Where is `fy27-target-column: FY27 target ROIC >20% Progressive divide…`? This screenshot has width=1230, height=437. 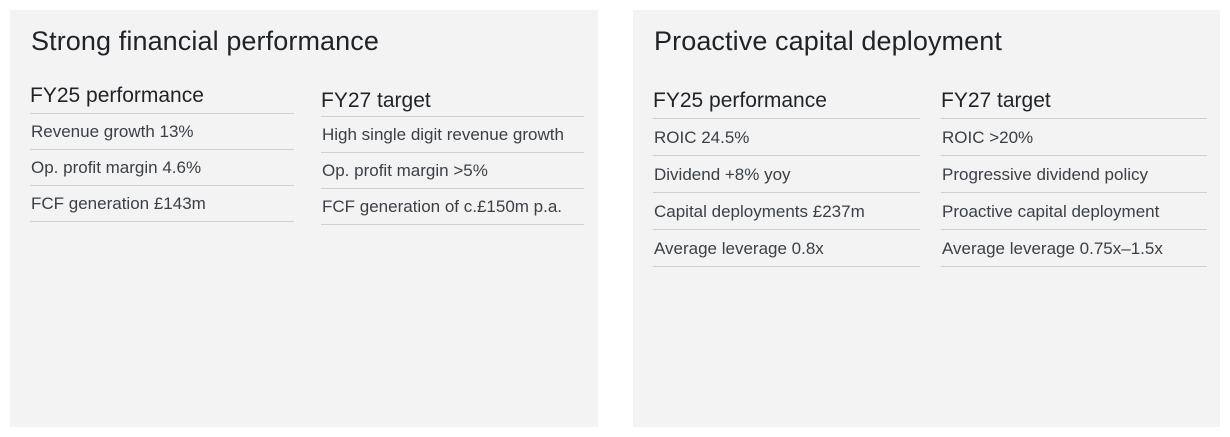
fy27-target-column: FY27 target ROIC >20% Progressive divide… is located at coordinates (1074, 178).